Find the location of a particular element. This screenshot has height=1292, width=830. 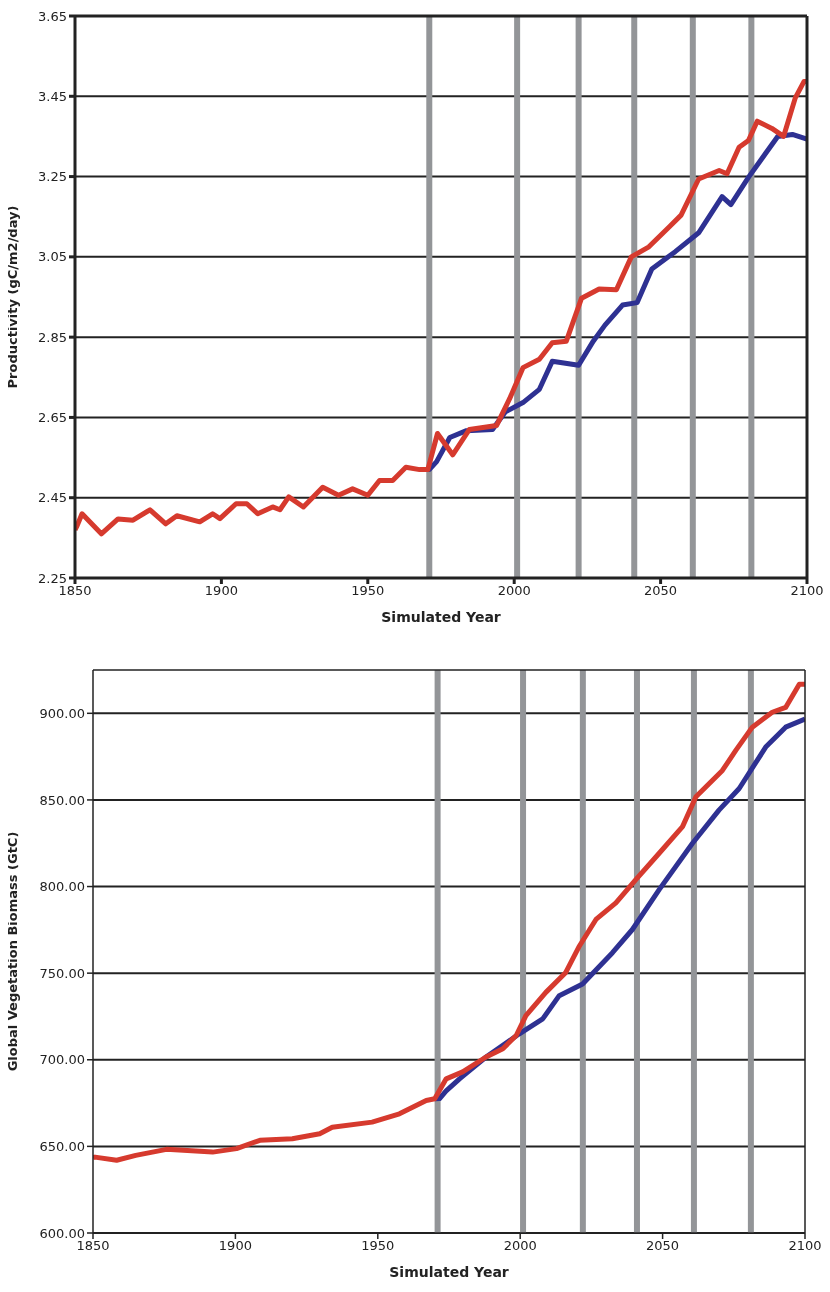

y-tick-label: 2.45 is located at coordinates (52, 498).